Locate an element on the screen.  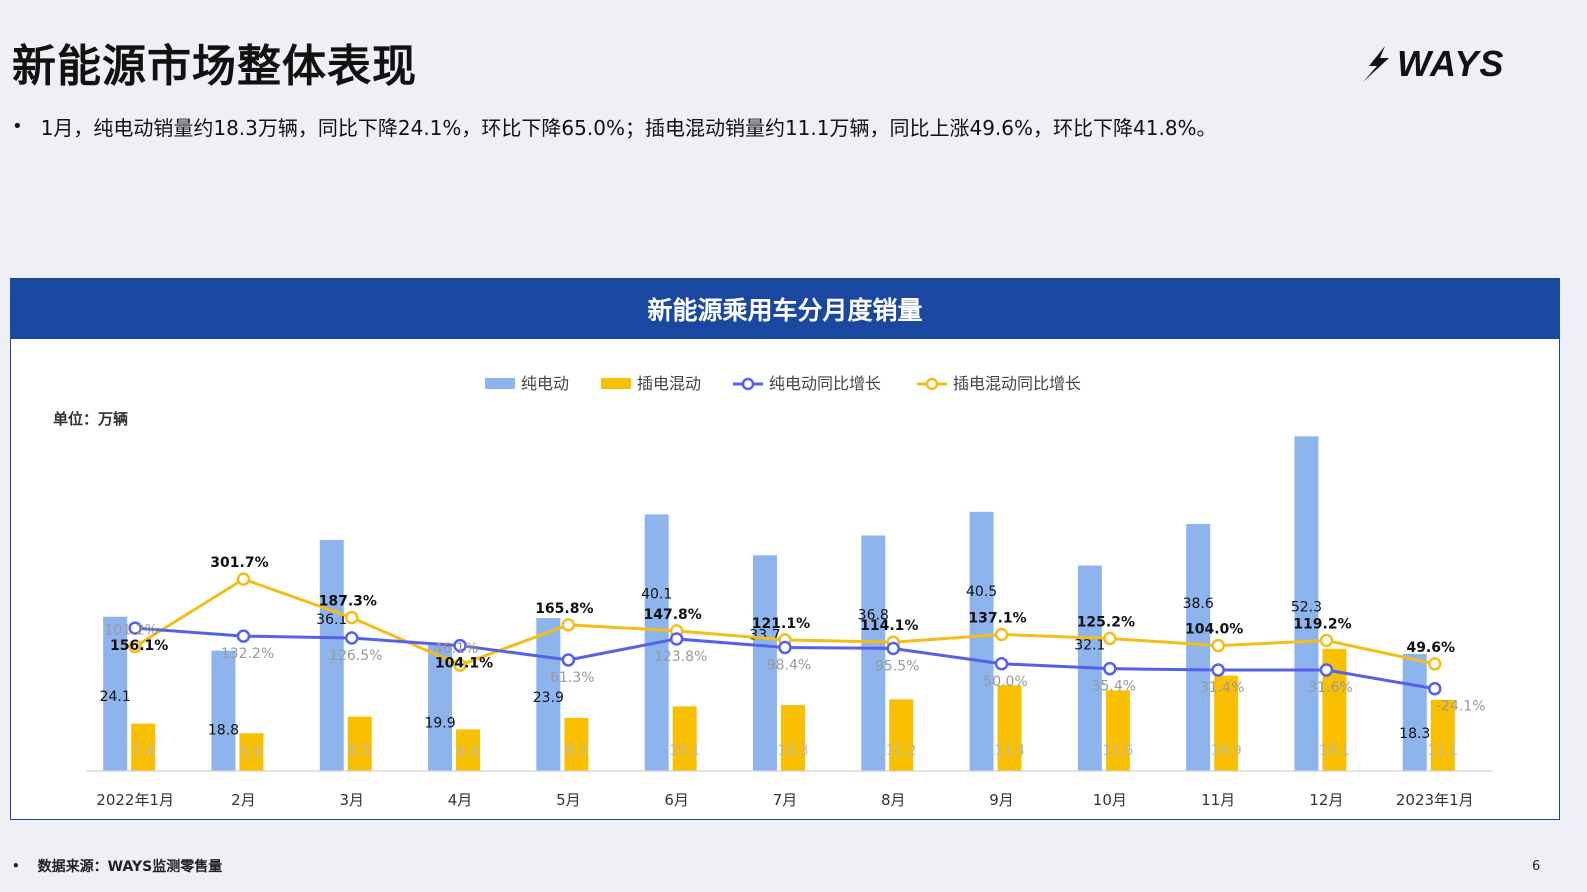
phev-growth-label-2: 187.3% is located at coordinates (348, 602).